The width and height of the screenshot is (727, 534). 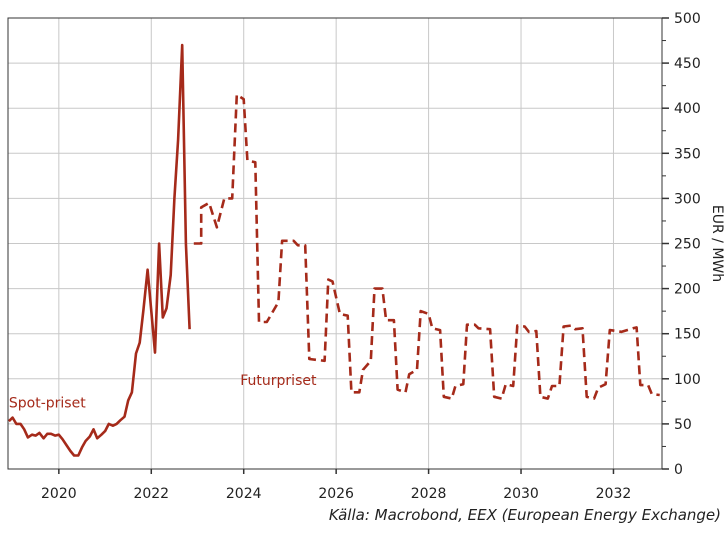 What do you see at coordinates (683, 425) in the screenshot?
I see `y-tick-label: 50` at bounding box center [683, 425].